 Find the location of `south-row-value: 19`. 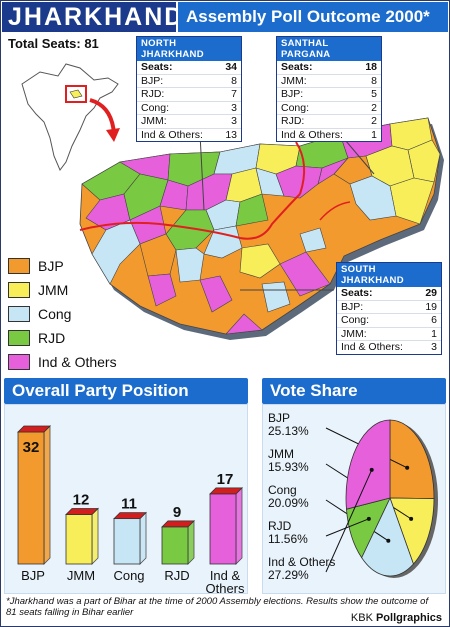

south-row-value: 19 is located at coordinates (431, 306).